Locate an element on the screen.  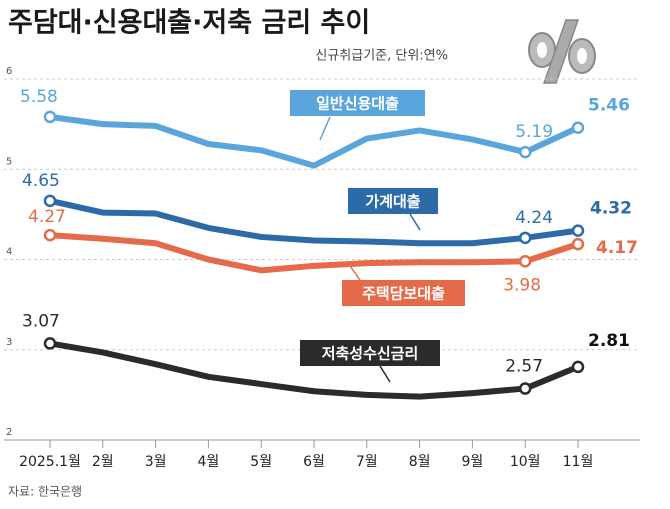
x-tick-label: 11월 is located at coordinates (578, 462).